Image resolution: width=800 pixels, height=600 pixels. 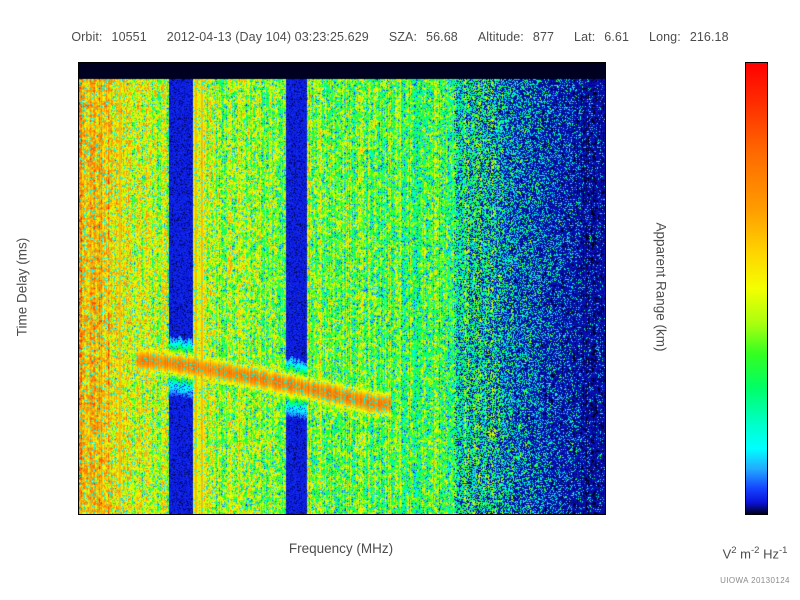 I want to click on long-value: 216.18, so click(x=709, y=37).